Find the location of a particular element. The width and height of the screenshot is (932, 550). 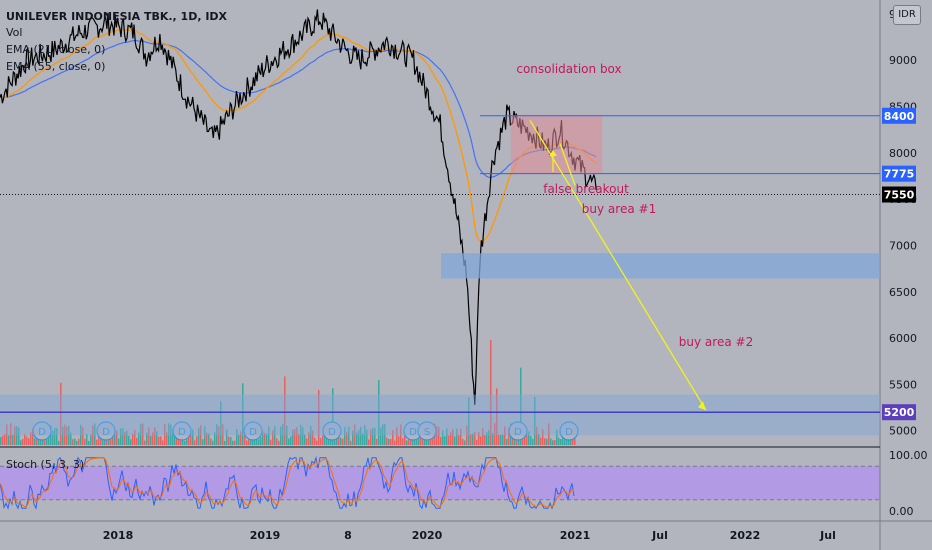

arrow-head is located at coordinates (702, 406).